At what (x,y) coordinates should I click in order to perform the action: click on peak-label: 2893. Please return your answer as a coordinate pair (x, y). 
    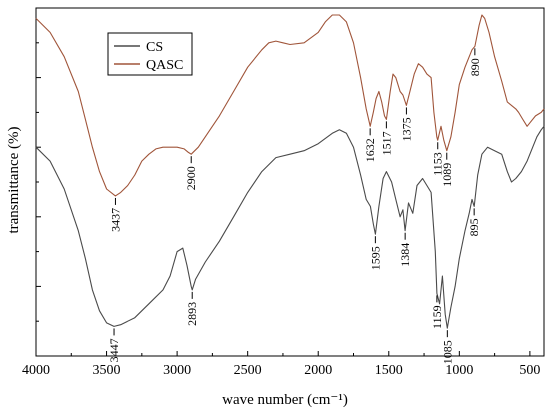
    Looking at the image, I should click on (192, 314).